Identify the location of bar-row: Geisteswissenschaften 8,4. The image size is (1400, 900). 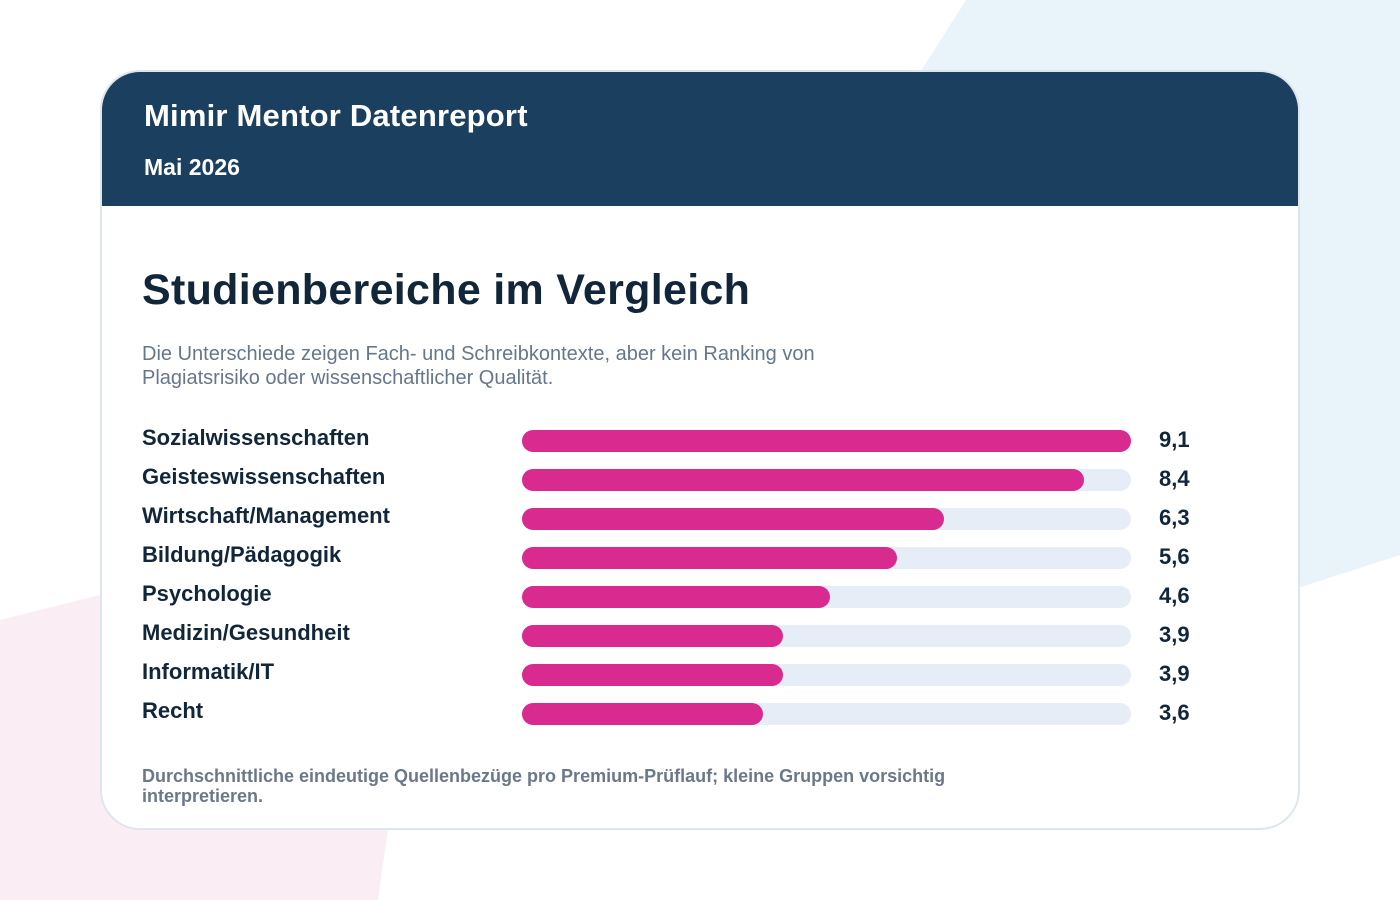
(700, 476).